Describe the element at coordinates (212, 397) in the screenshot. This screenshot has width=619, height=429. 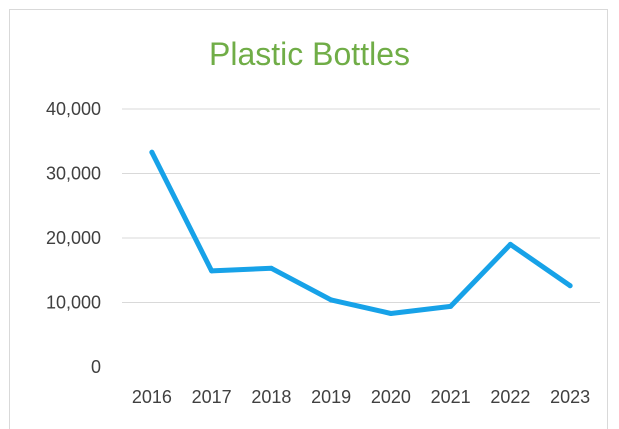
I see `x-tick-label: 2017` at that location.